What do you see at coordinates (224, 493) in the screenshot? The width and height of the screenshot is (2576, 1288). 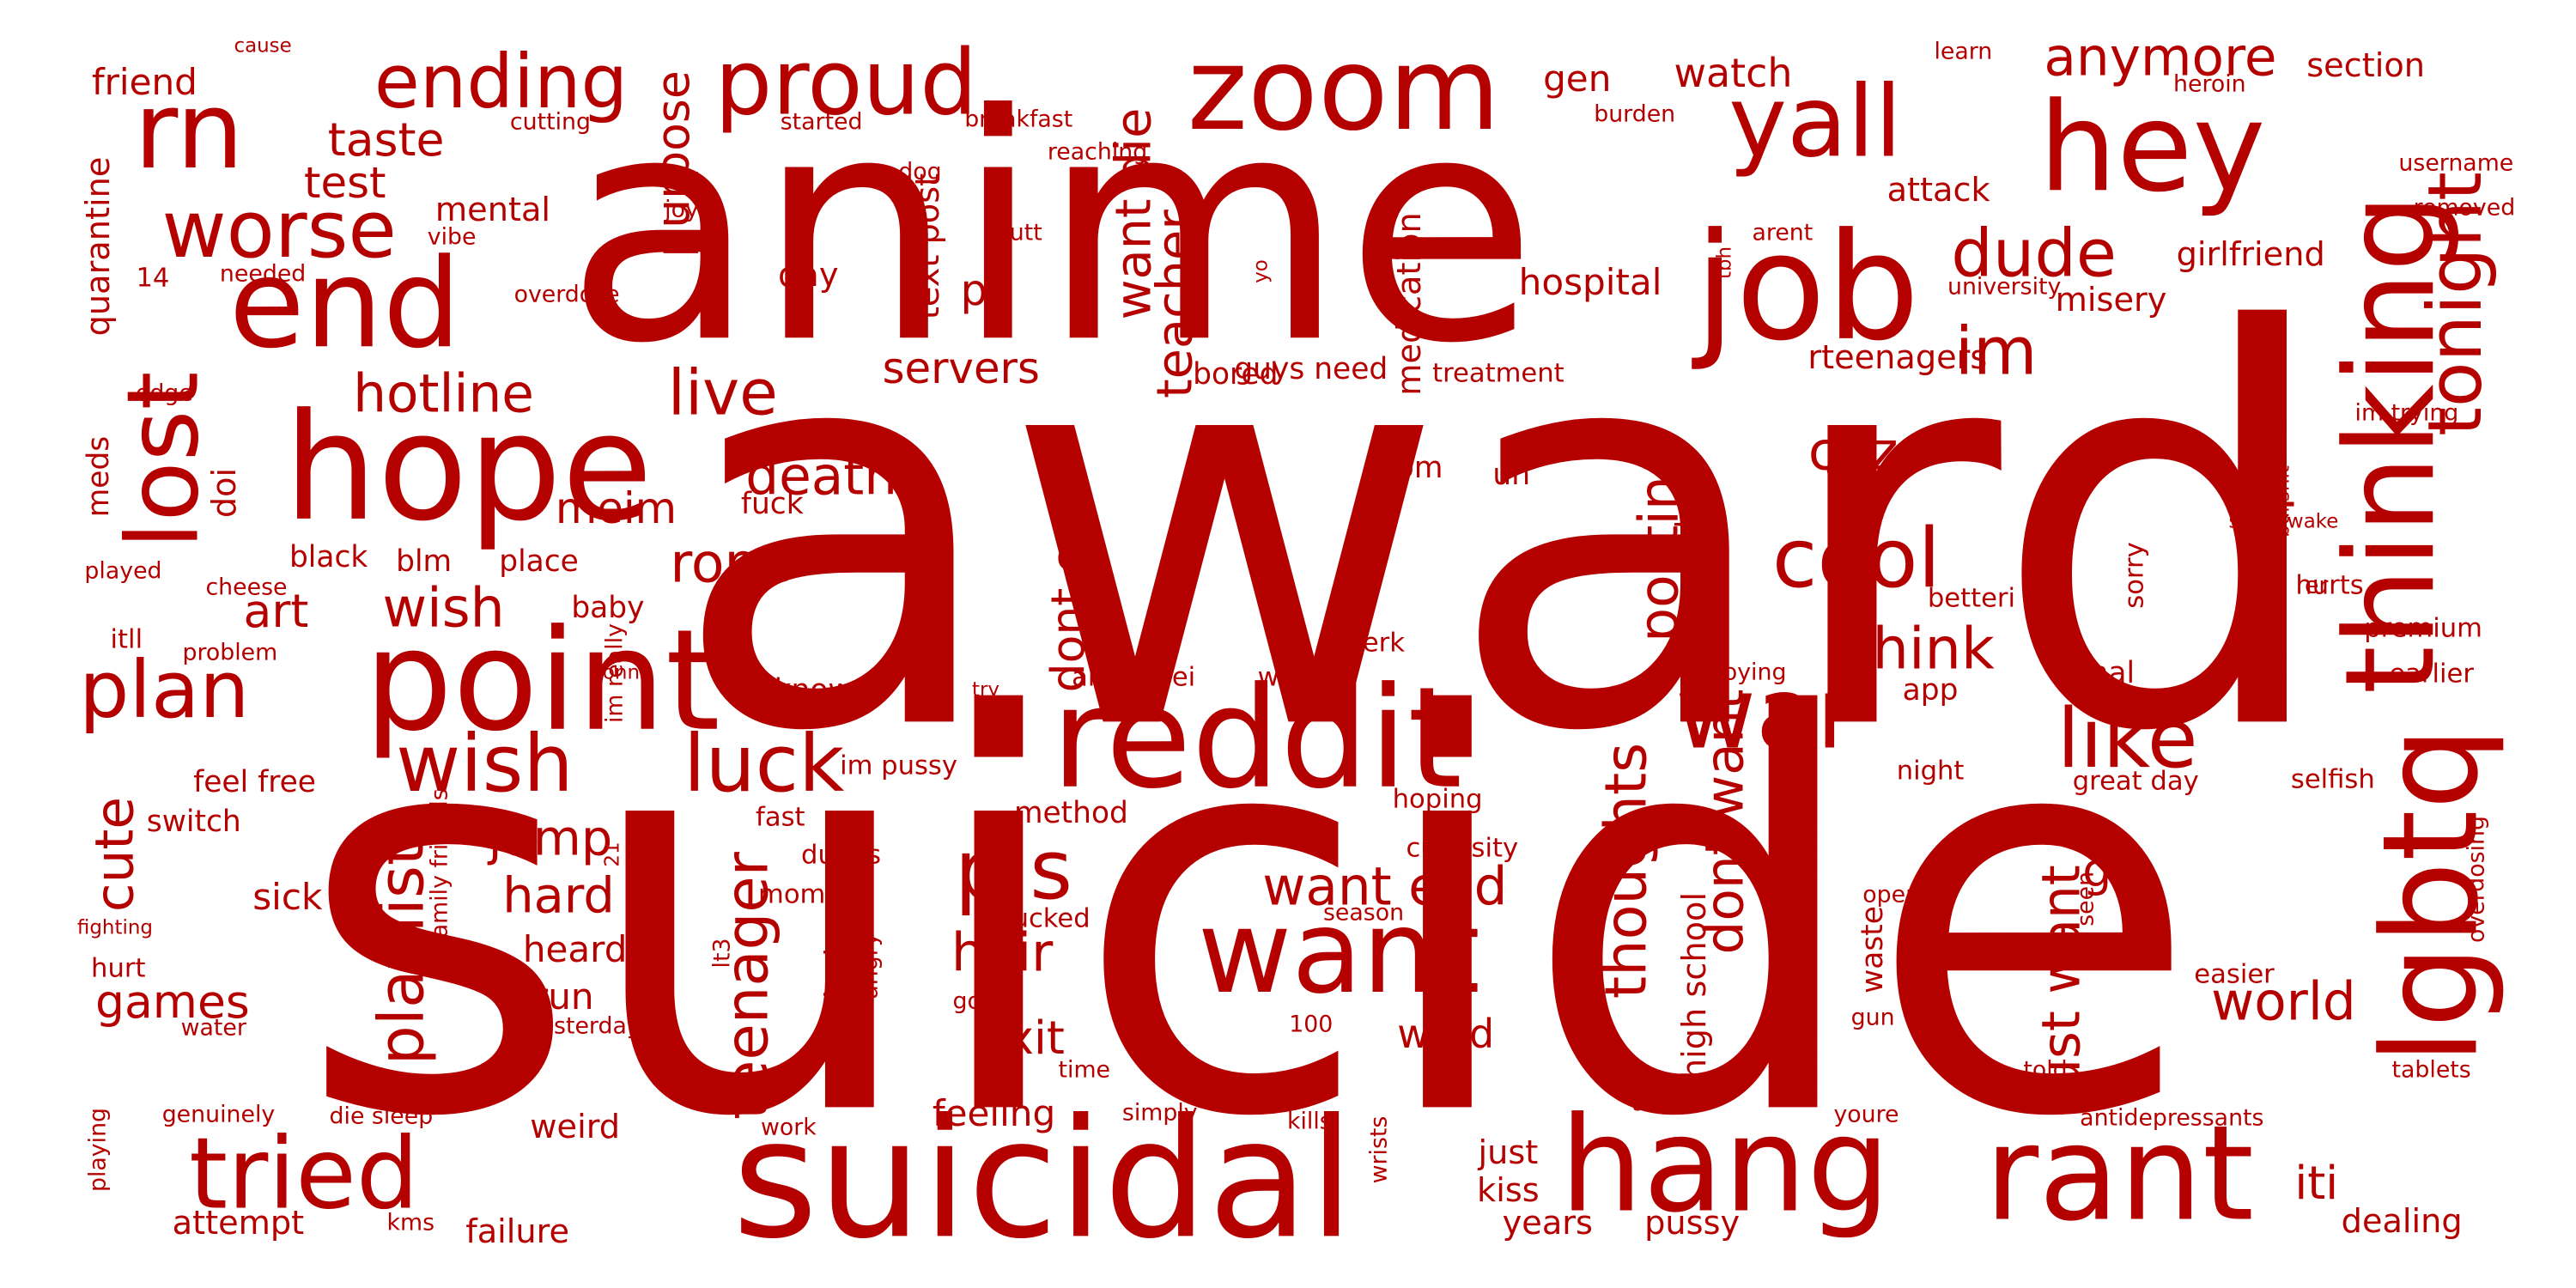 I see `cloud-word: doi` at bounding box center [224, 493].